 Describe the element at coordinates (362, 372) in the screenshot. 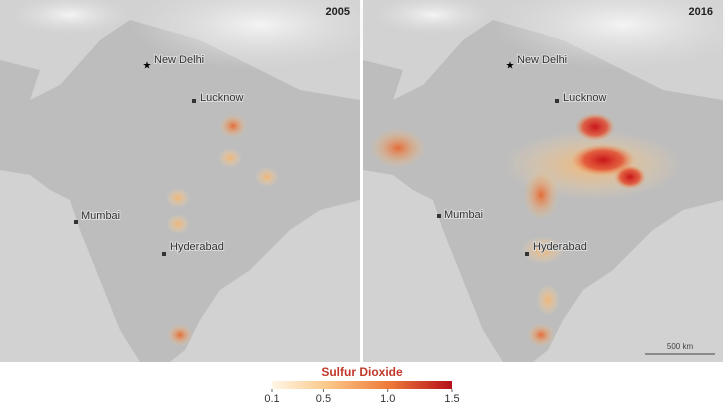

I see `legend-title: Sulfur Dioxide` at that location.